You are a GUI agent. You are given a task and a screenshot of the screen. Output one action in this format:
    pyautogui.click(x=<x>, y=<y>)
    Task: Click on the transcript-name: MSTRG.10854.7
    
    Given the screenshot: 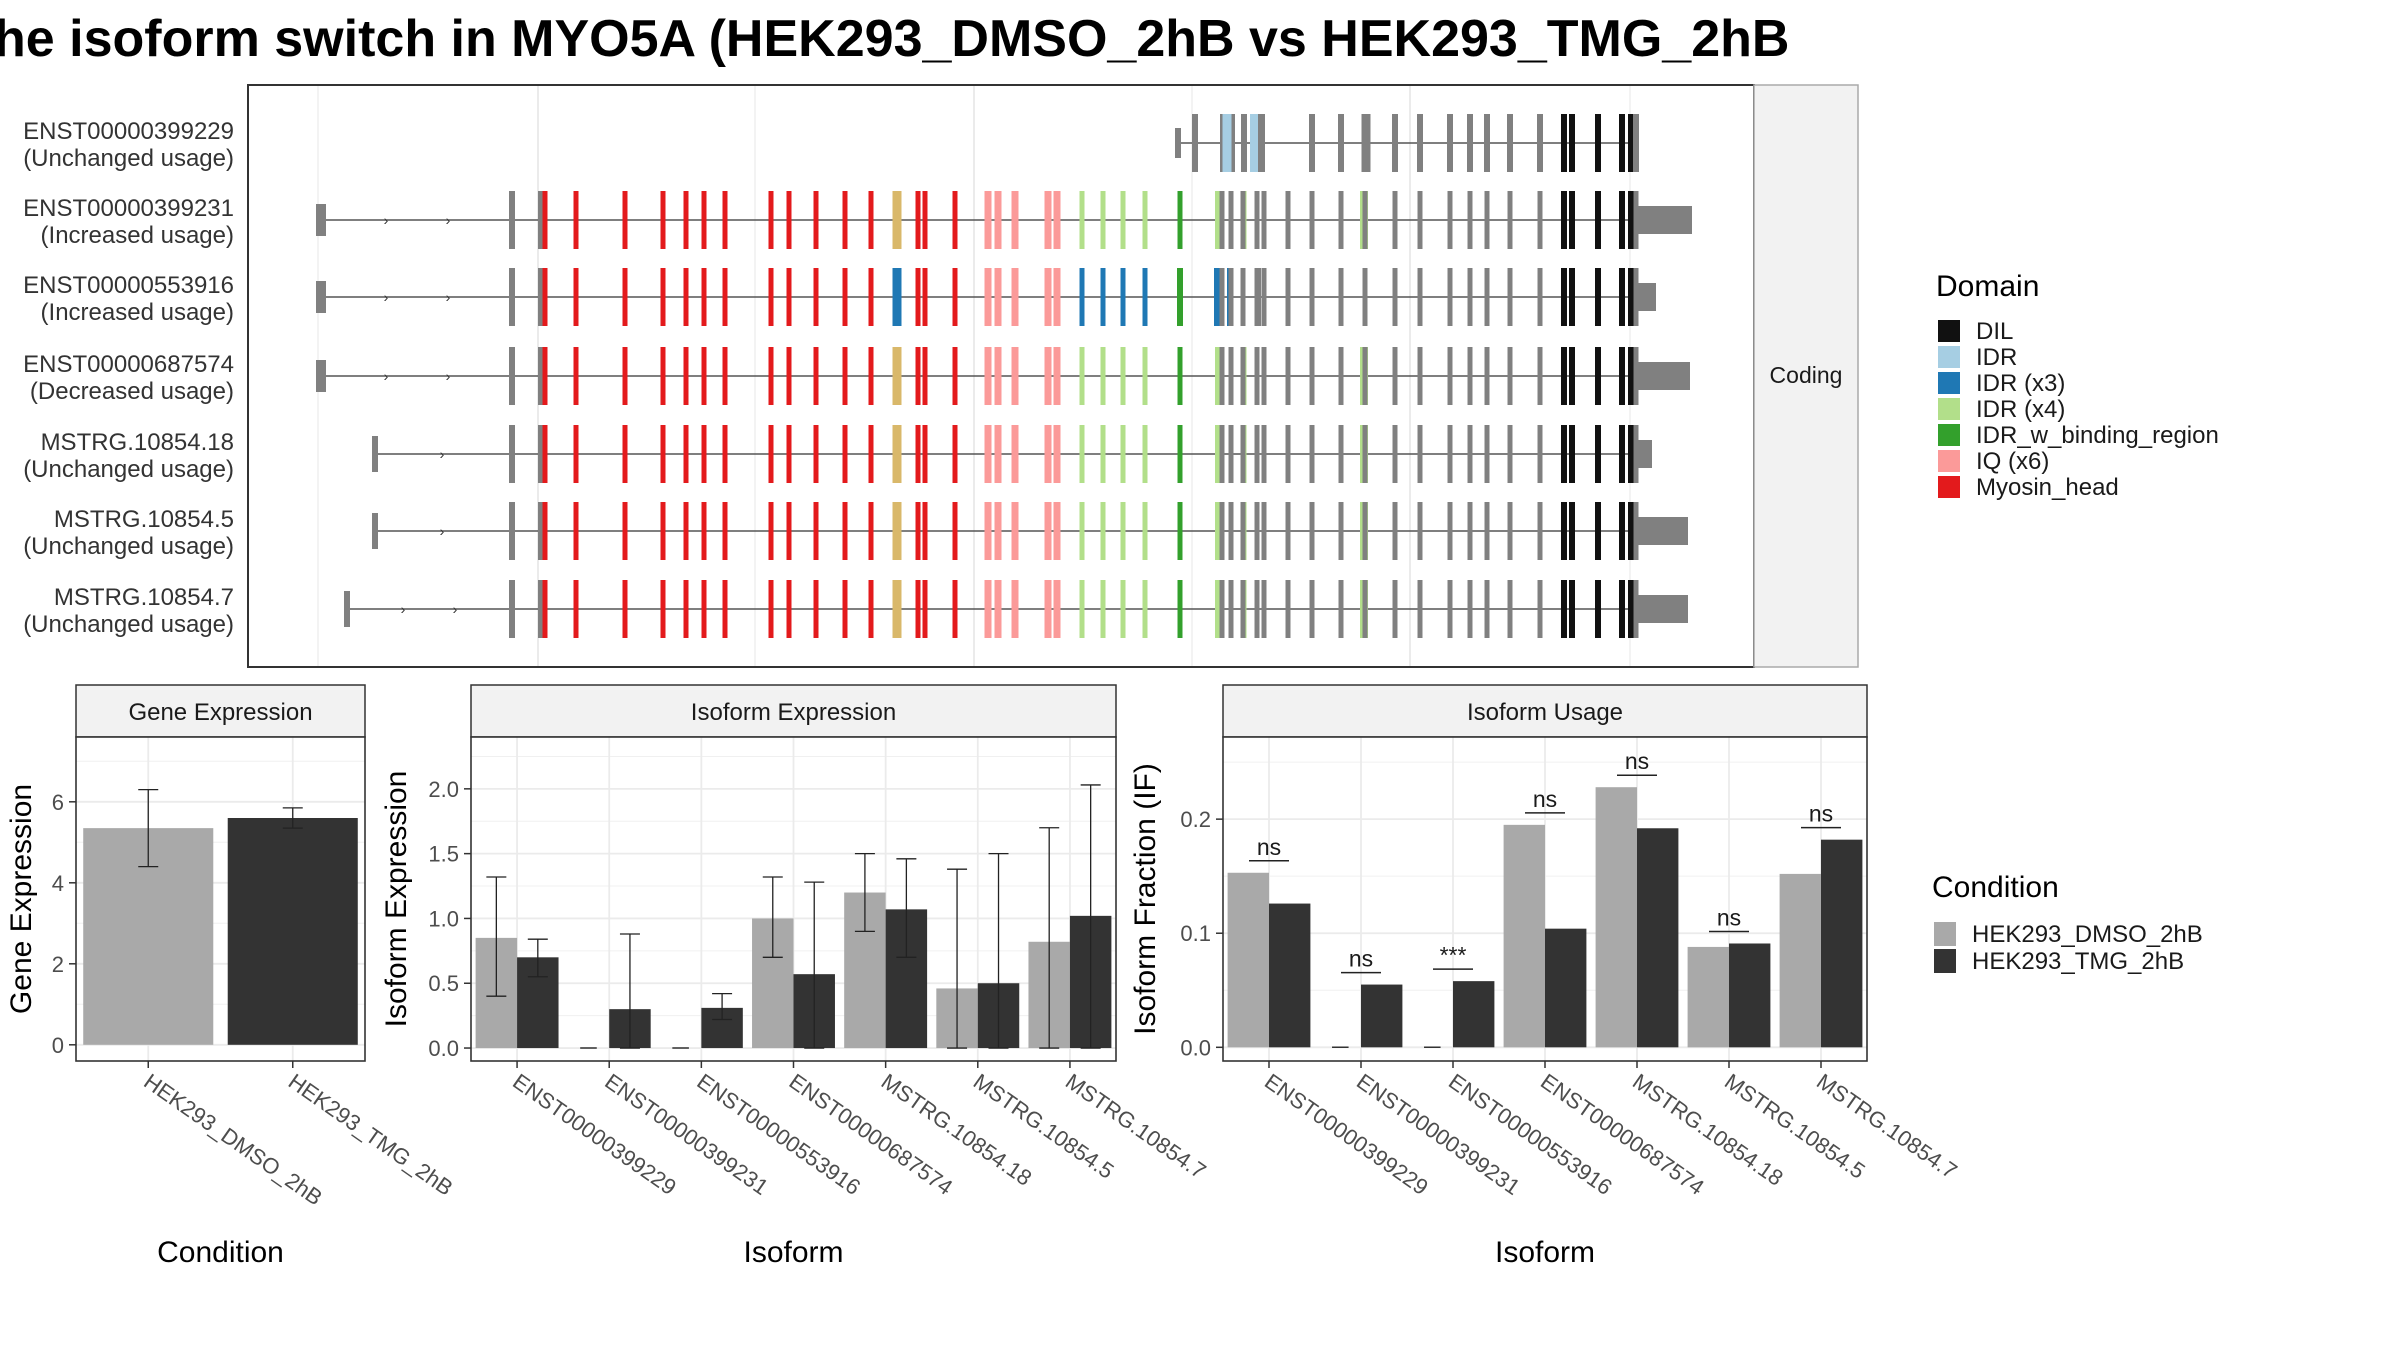 What is the action you would take?
    pyautogui.click(x=144, y=597)
    